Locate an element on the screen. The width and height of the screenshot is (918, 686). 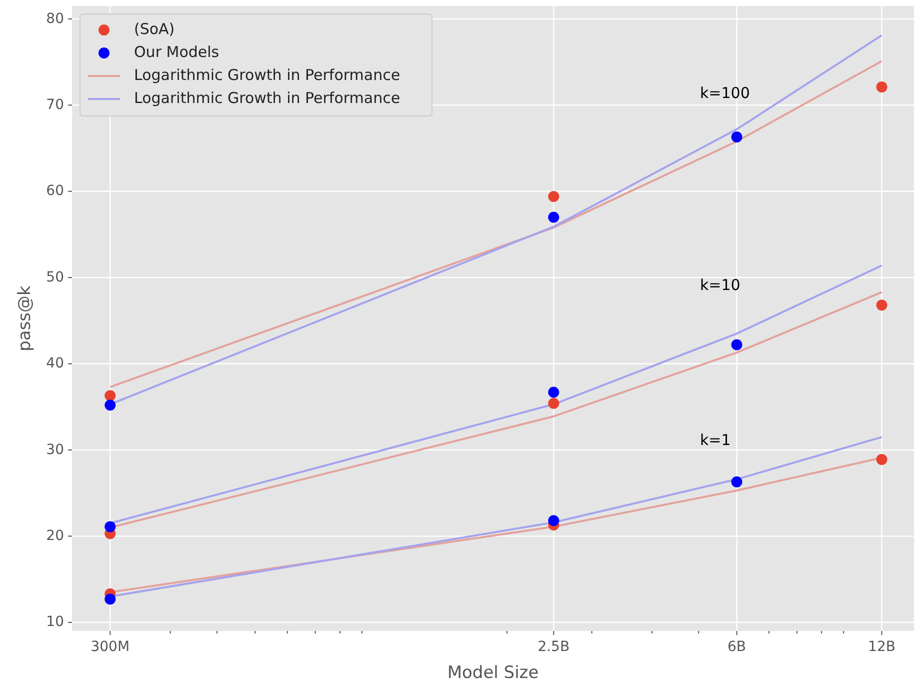
y-axis-title: pass@k is located at coordinates (25, 318).